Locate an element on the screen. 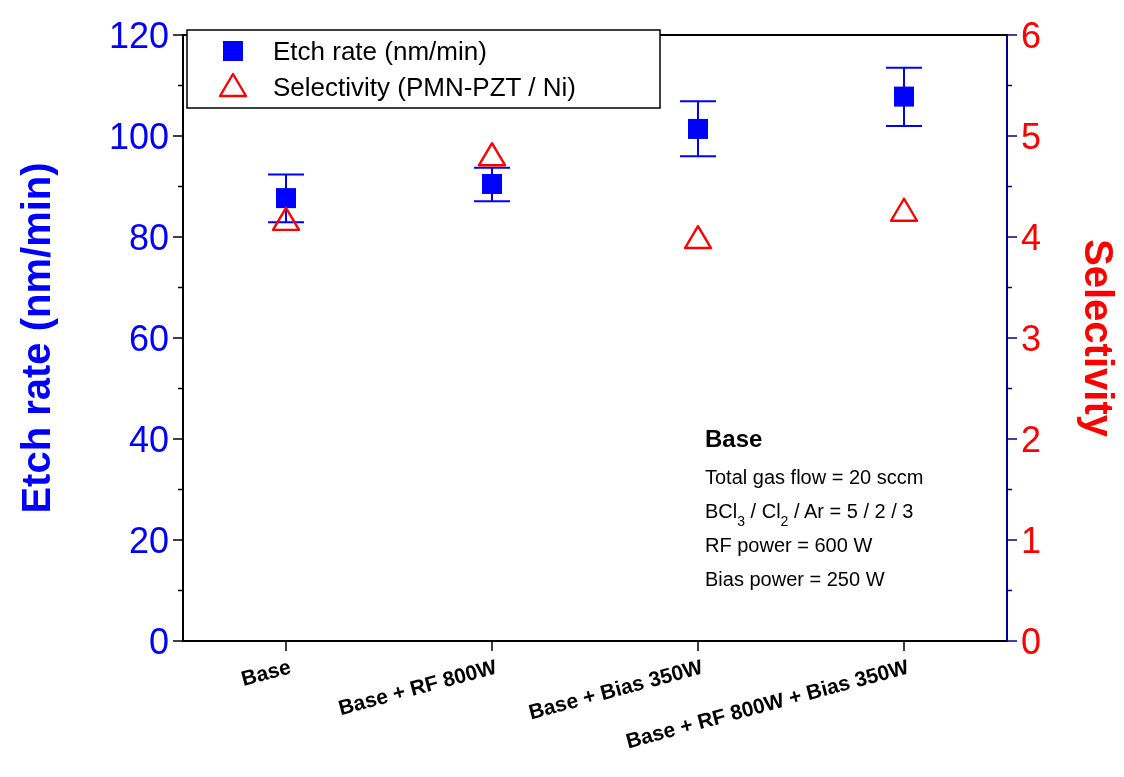  y-tick-label: 120 is located at coordinates (138, 35).